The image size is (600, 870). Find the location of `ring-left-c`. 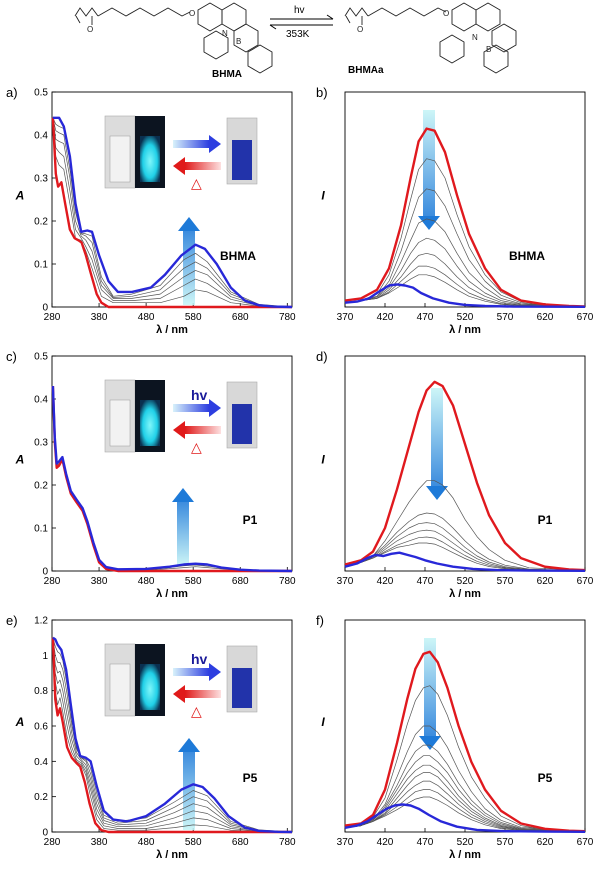

ring-left-c is located at coordinates (246, 38).